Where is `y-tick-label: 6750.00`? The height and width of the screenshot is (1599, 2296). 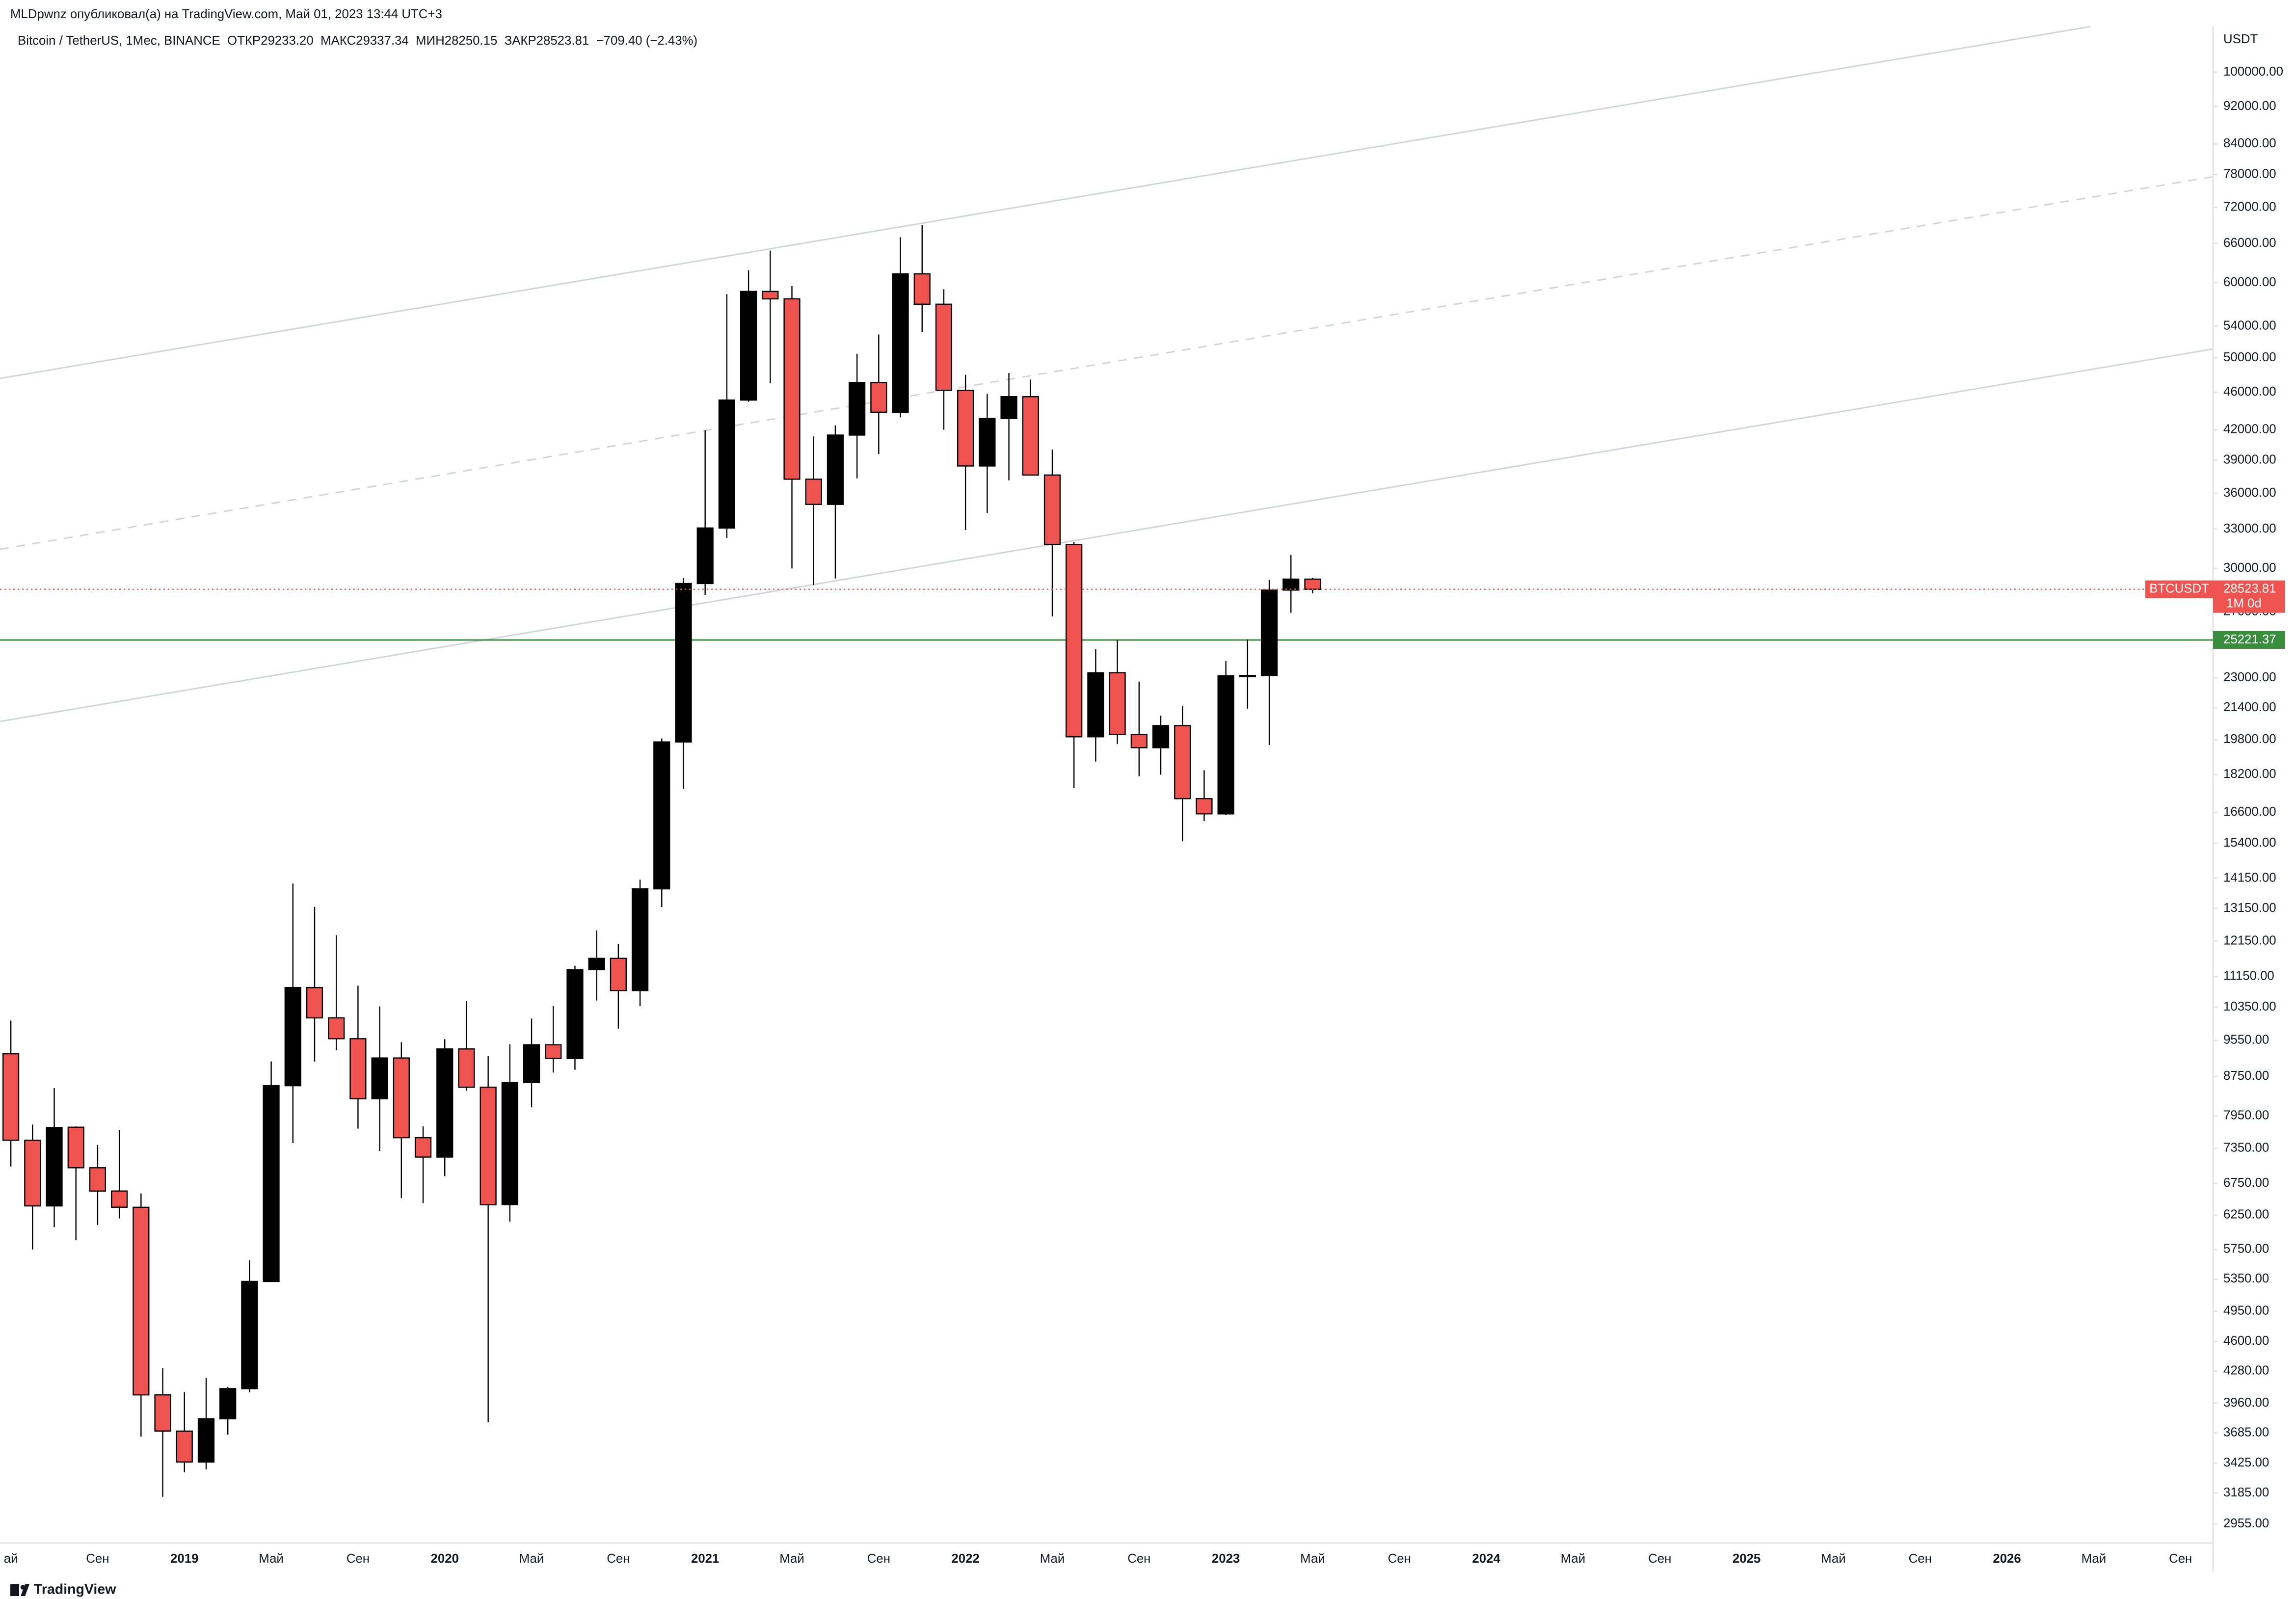
y-tick-label: 6750.00 is located at coordinates (2246, 1183).